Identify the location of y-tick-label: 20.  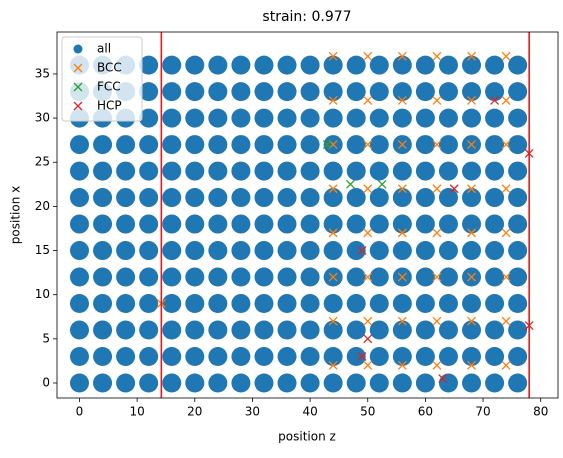
(42, 206).